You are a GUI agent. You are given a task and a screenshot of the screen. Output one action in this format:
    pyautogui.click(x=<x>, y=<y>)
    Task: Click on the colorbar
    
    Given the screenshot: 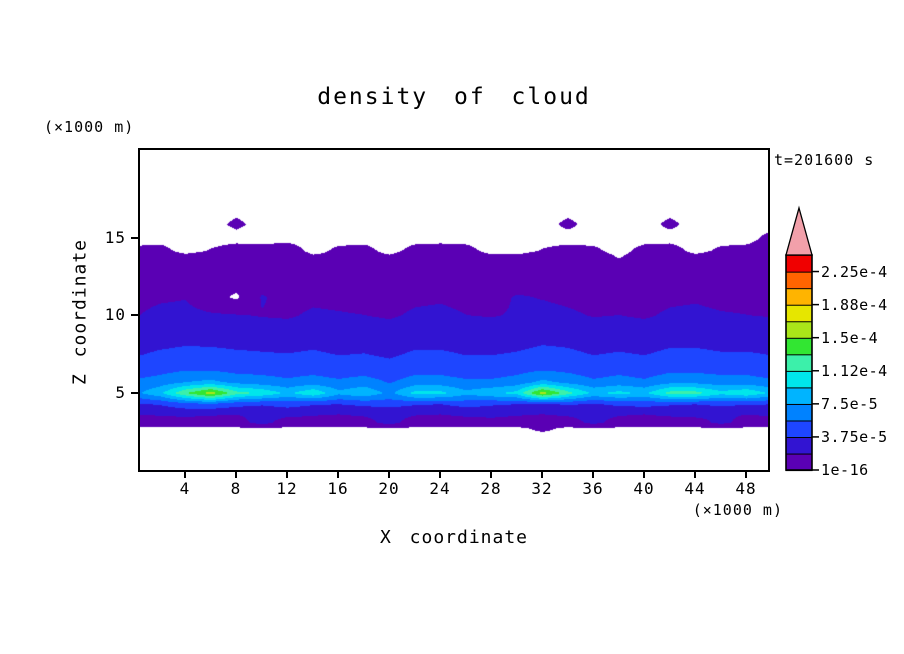 What is the action you would take?
    pyautogui.click(x=802, y=338)
    